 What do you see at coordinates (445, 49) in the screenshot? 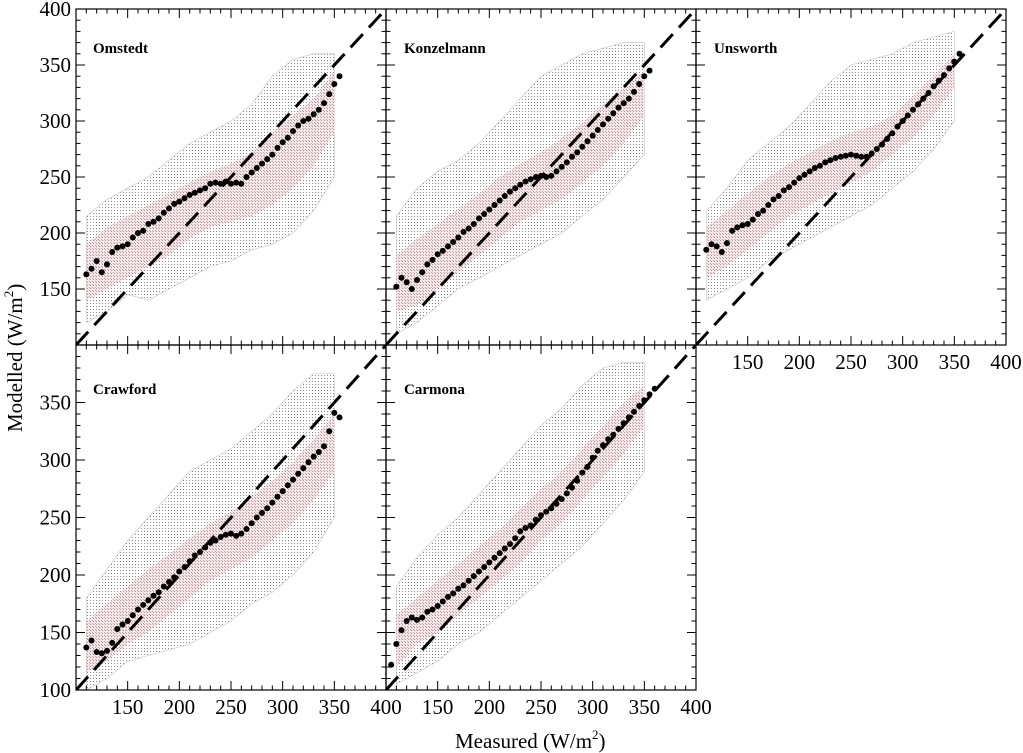
I see `panel-title-konzelmann: Konzelmann` at bounding box center [445, 49].